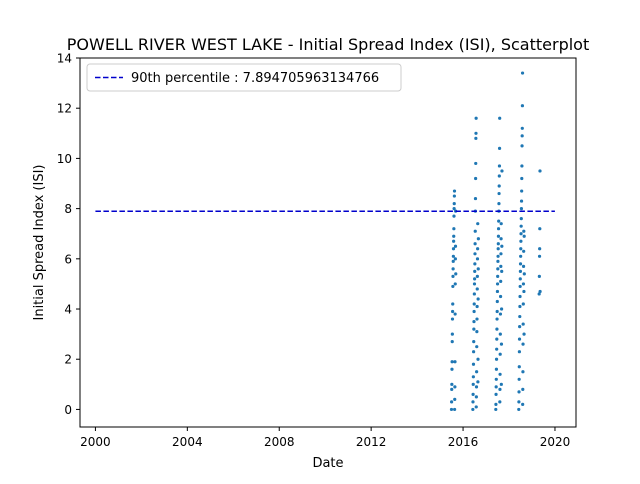 This screenshot has width=640, height=484. I want to click on y-axis: 0 2 4 6 8 10 12 14, so click(68, 234).